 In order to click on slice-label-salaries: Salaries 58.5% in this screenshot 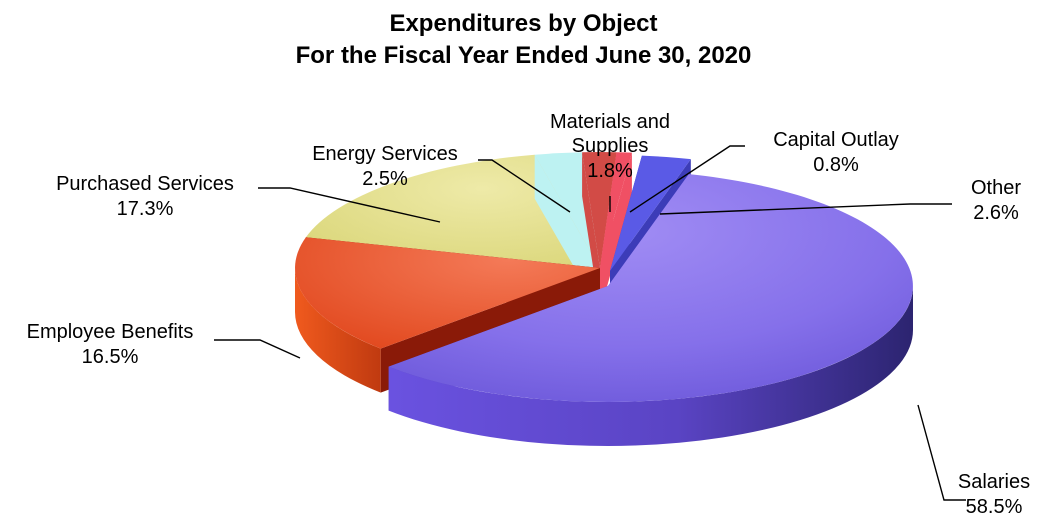, I will do `click(994, 494)`.